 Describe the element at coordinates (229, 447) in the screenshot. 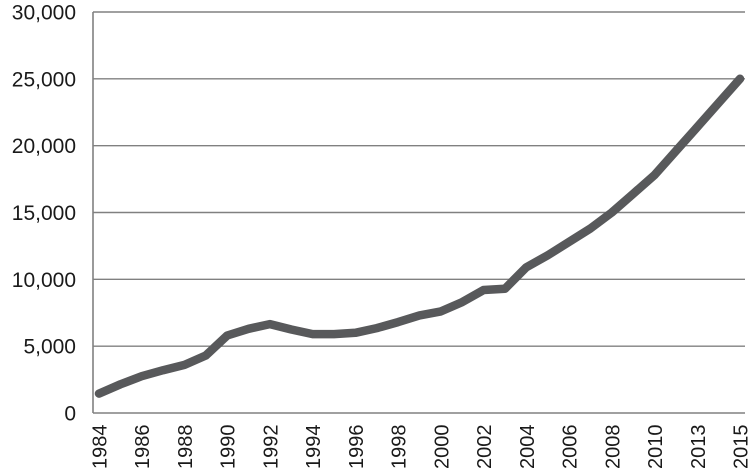

I see `x-axis-tick-label: 1990` at that location.